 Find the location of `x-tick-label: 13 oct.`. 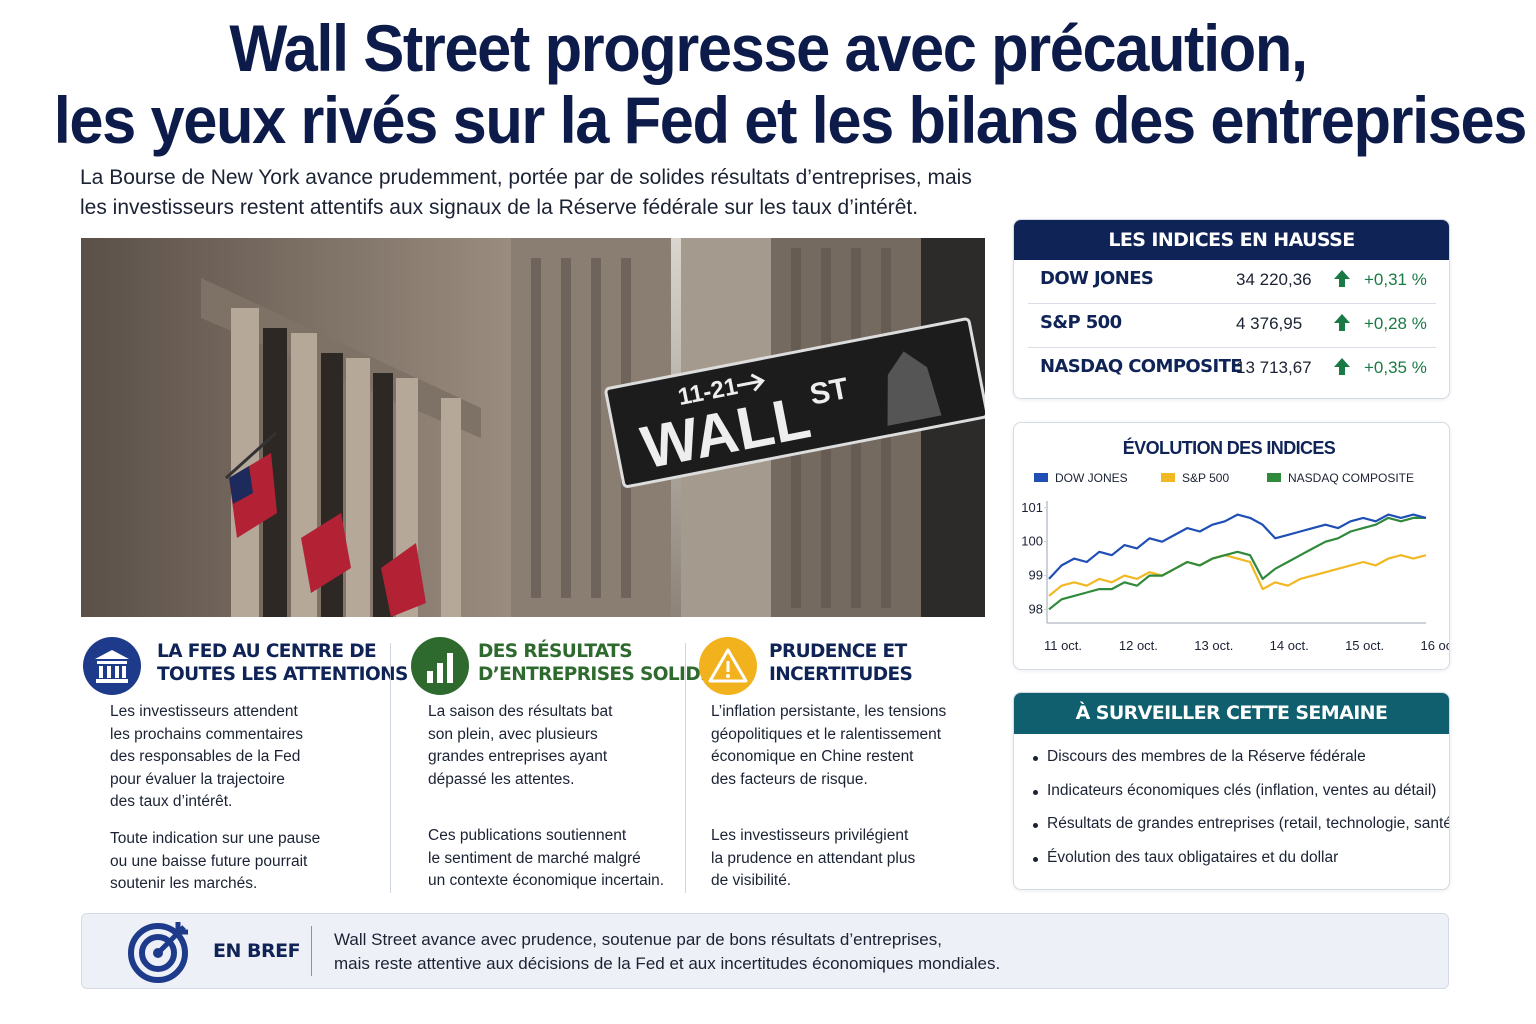

x-tick-label: 13 oct. is located at coordinates (1213, 645).